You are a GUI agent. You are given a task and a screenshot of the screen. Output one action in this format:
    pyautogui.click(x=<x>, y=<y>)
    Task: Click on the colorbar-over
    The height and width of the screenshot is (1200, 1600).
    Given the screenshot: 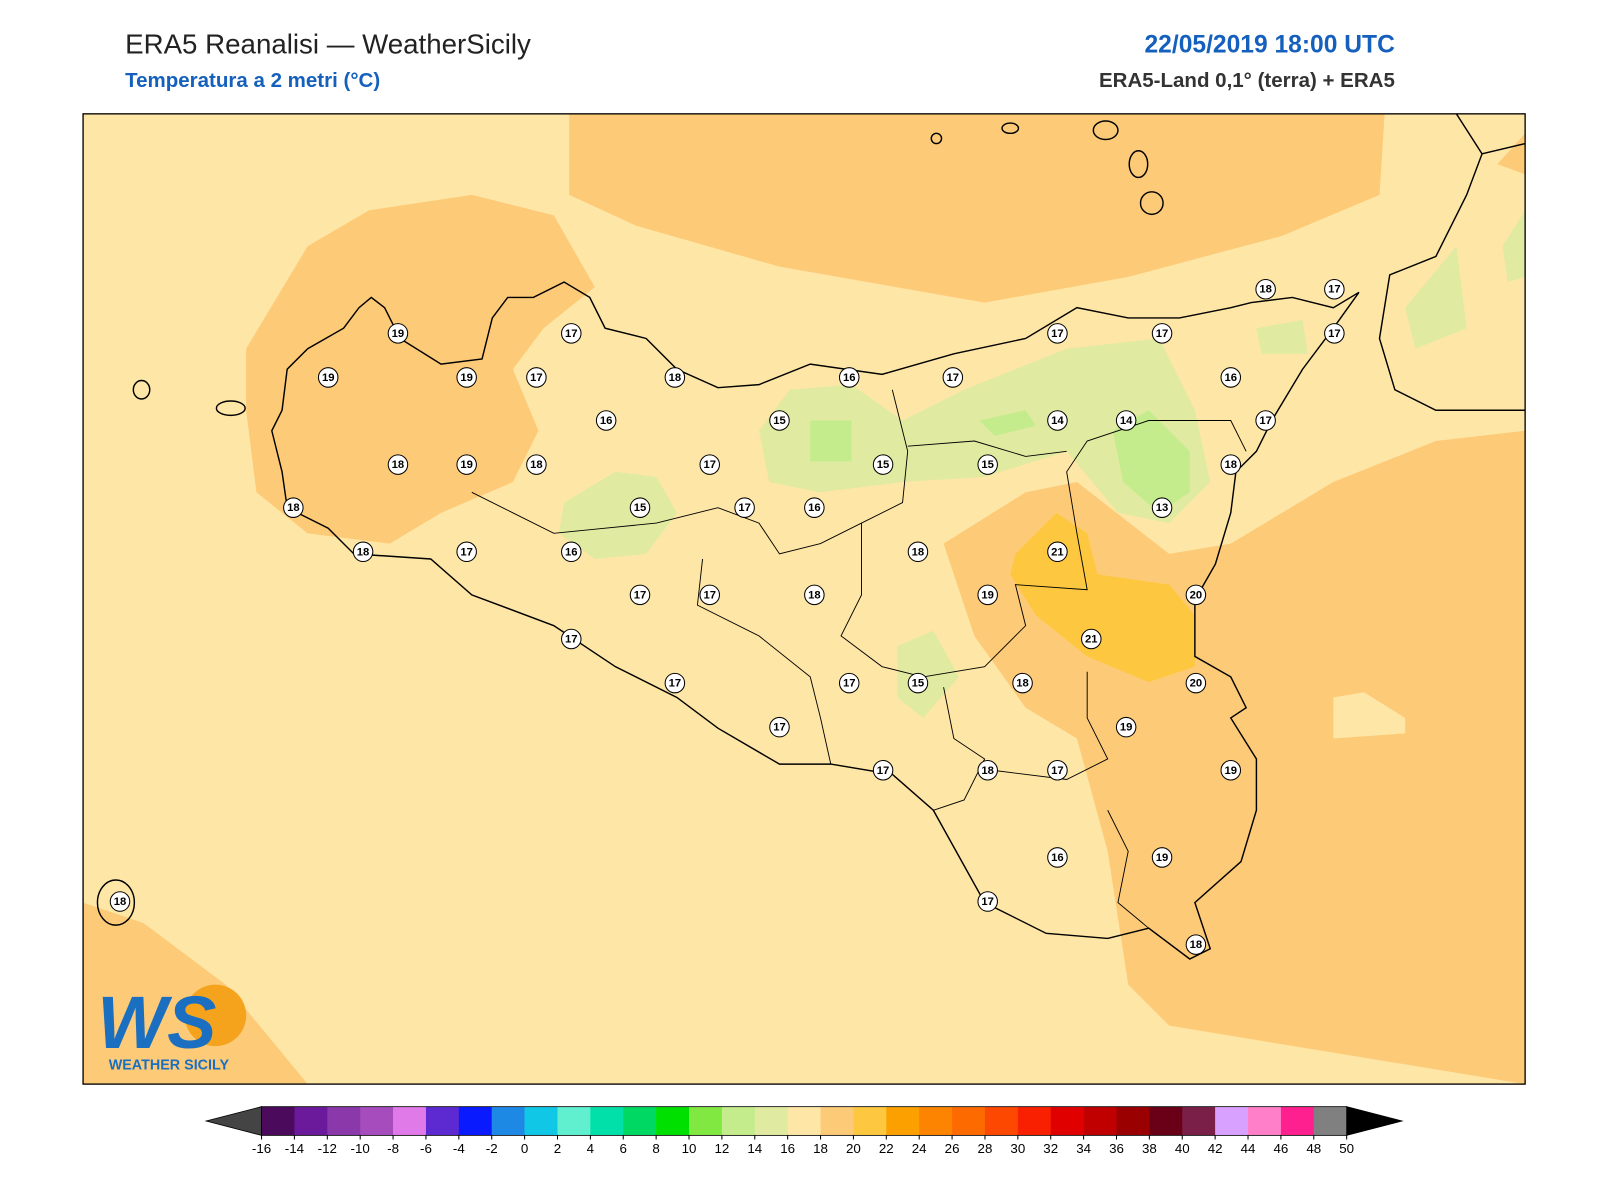 What is the action you would take?
    pyautogui.click(x=1375, y=1121)
    